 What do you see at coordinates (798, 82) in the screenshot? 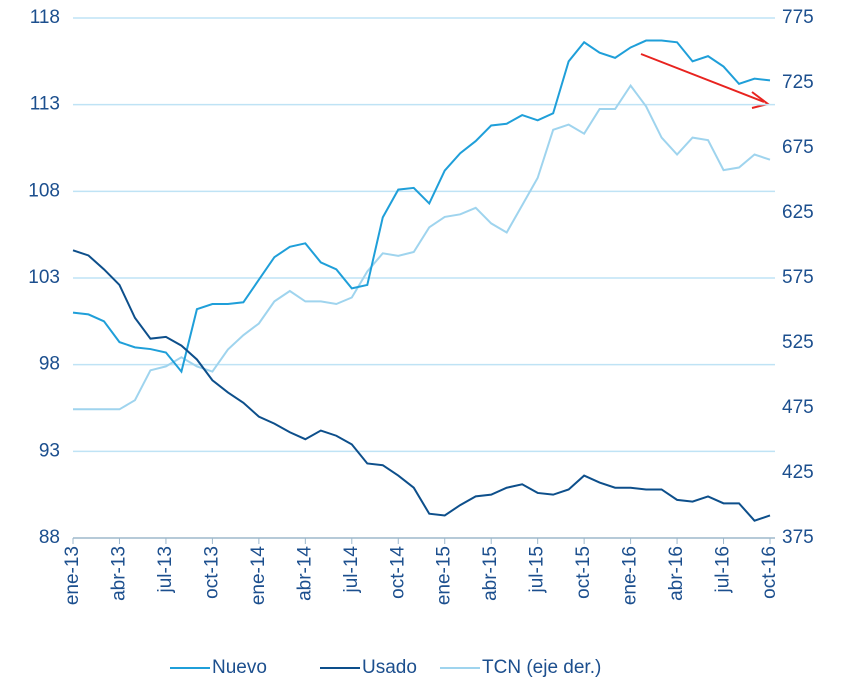
I see `y2-tick-label: 725` at bounding box center [798, 82].